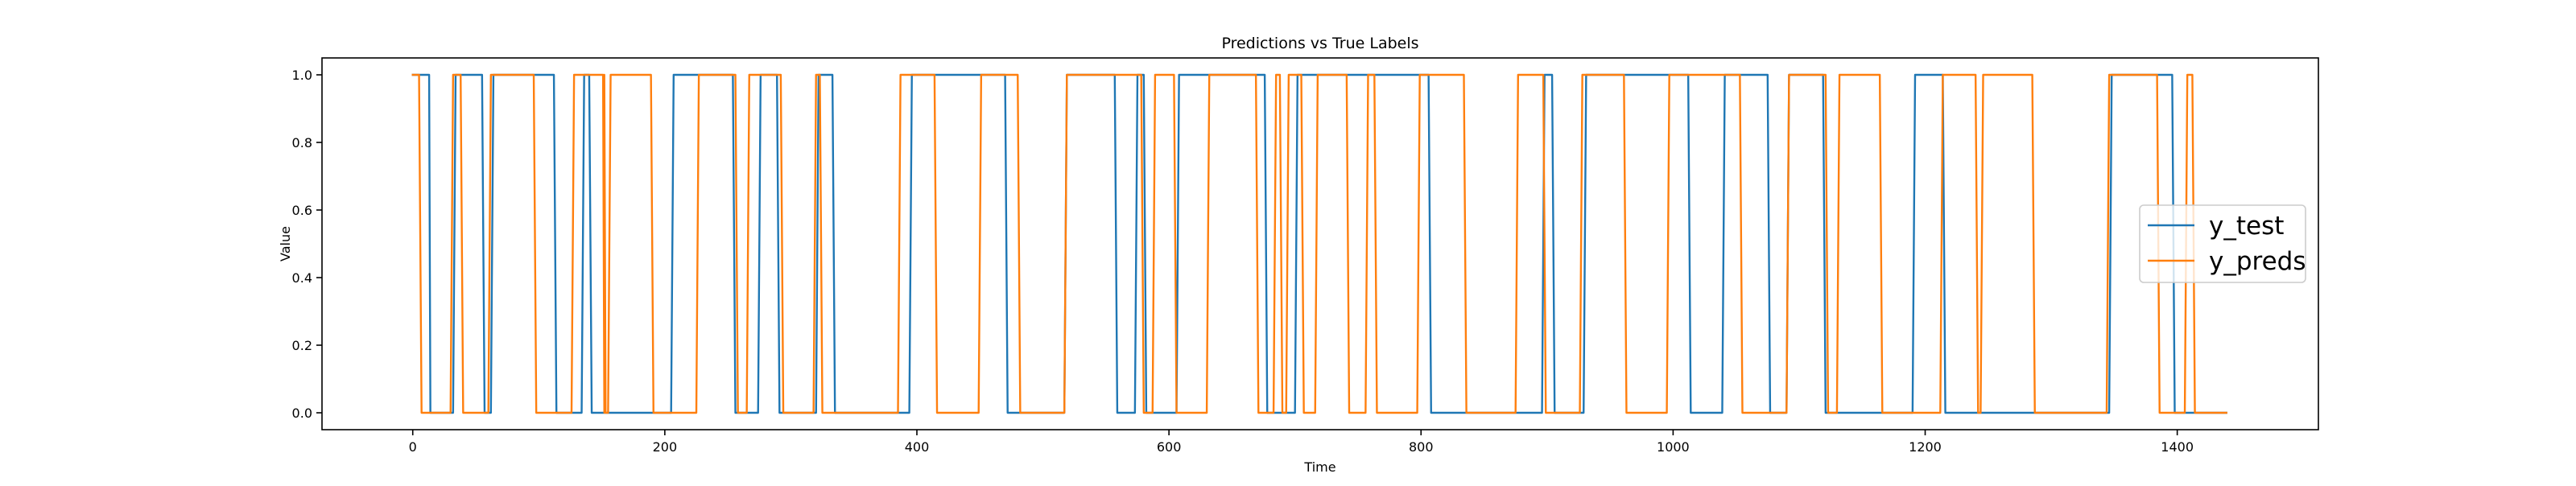  Describe the element at coordinates (1169, 447) in the screenshot. I see `x-tick-label: 600` at that location.